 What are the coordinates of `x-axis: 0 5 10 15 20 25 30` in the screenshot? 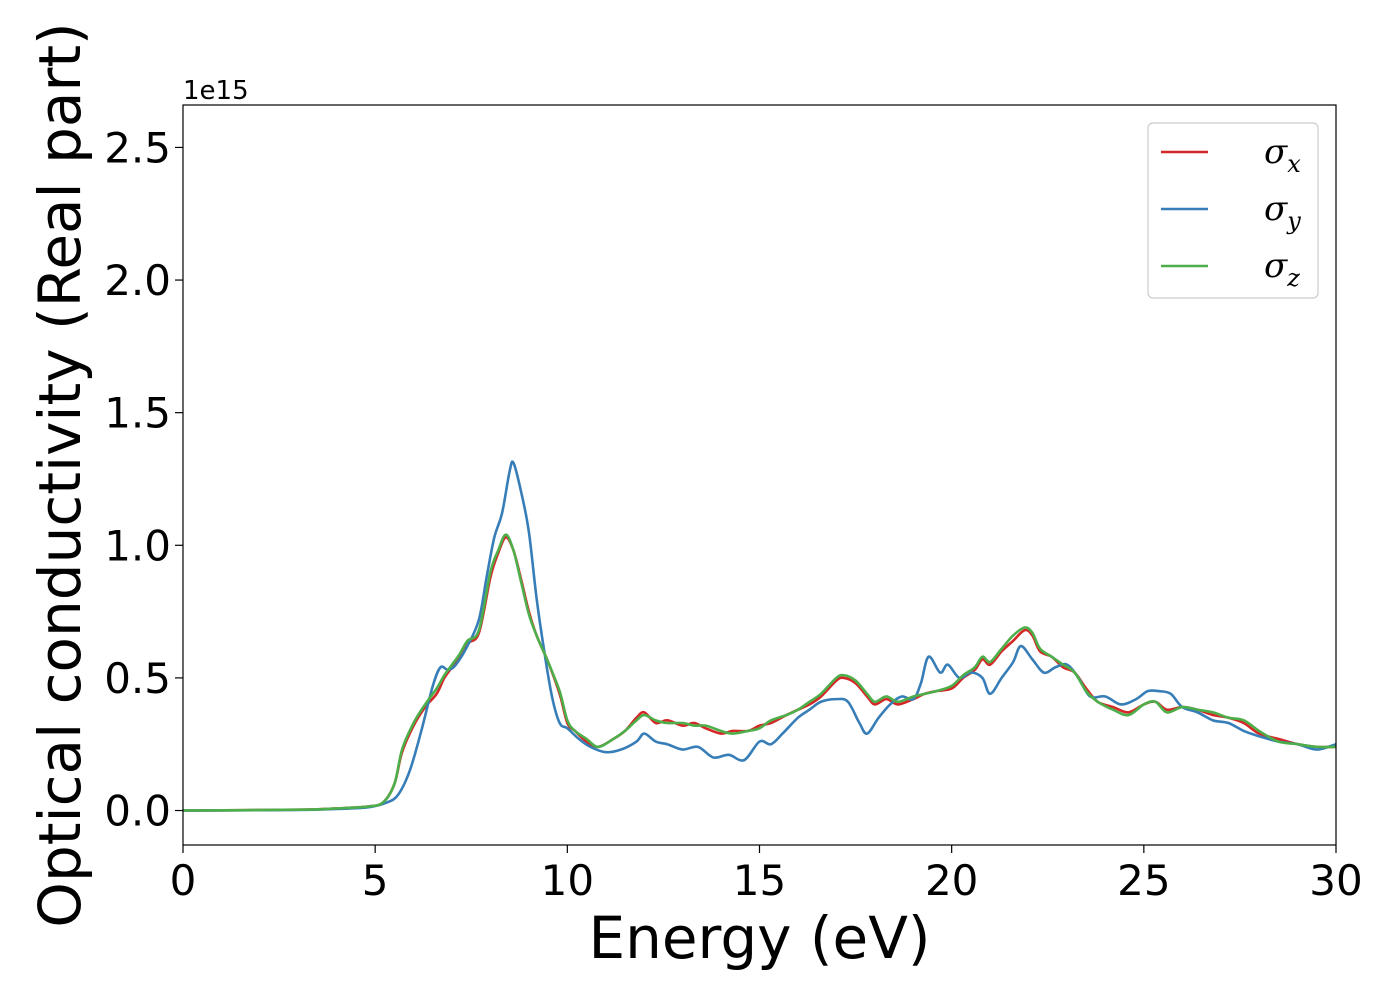 It's located at (766, 875).